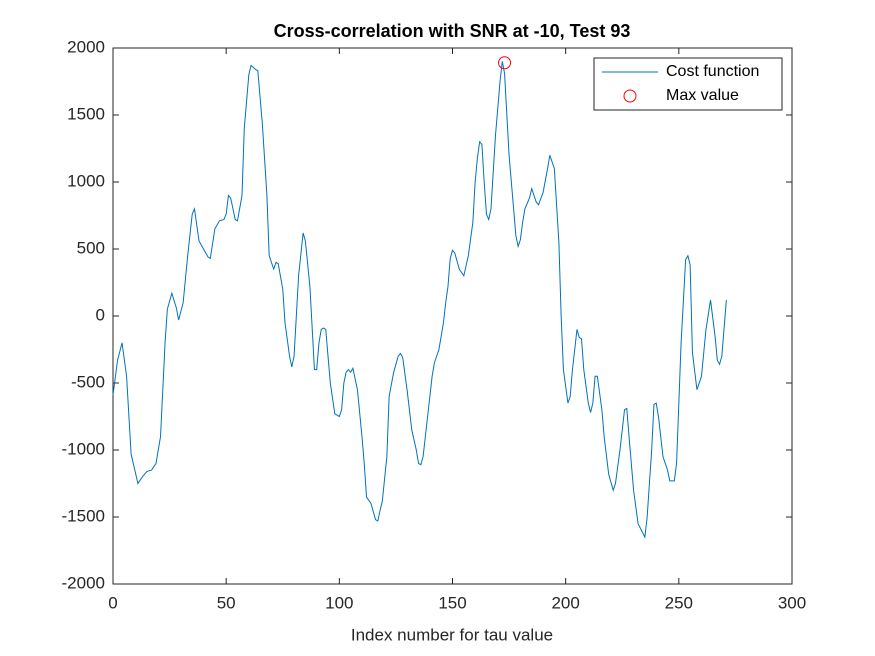 The height and width of the screenshot is (656, 875). Describe the element at coordinates (679, 602) in the screenshot. I see `x-tick-label: 250` at that location.